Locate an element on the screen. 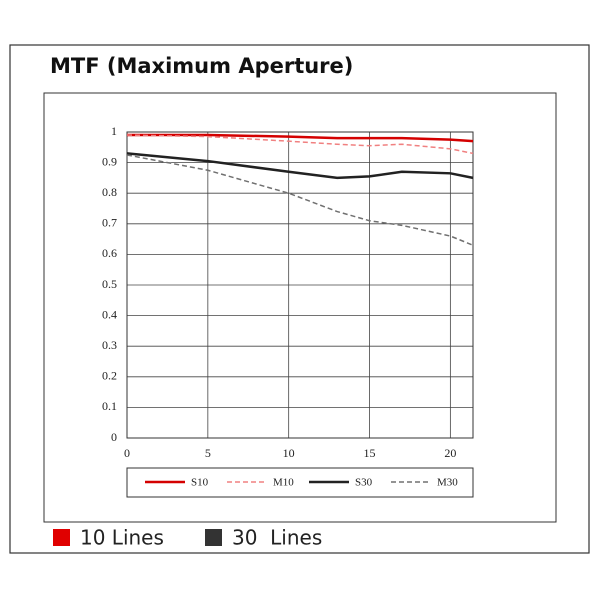  x-tick-label: 15 is located at coordinates (370, 453).